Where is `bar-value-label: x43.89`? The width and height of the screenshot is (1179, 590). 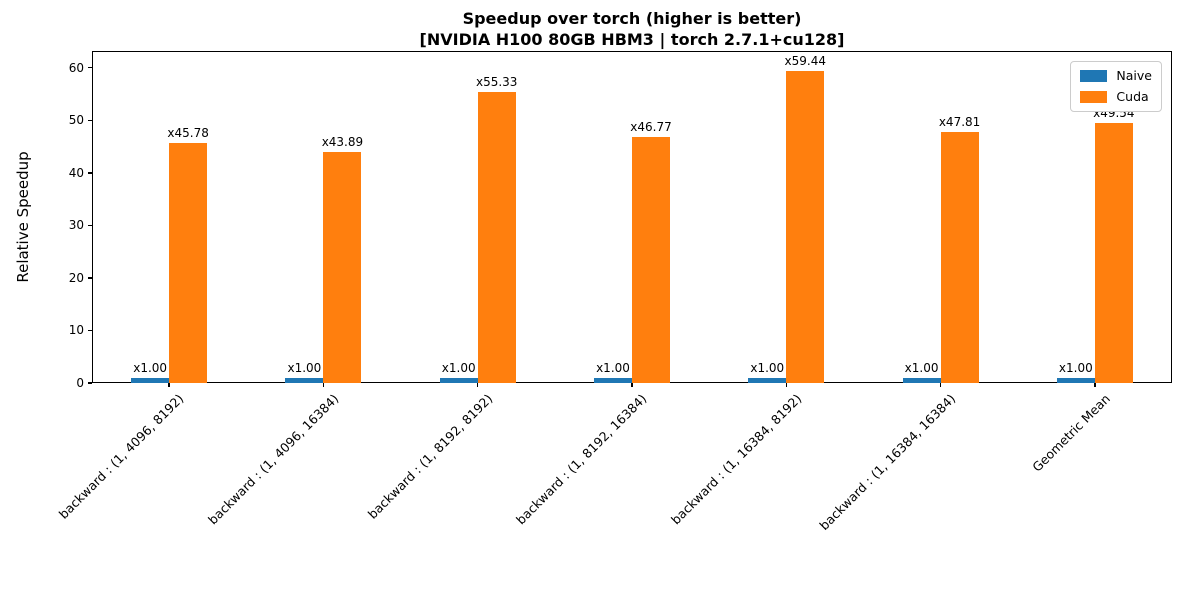 bar-value-label: x43.89 is located at coordinates (342, 142).